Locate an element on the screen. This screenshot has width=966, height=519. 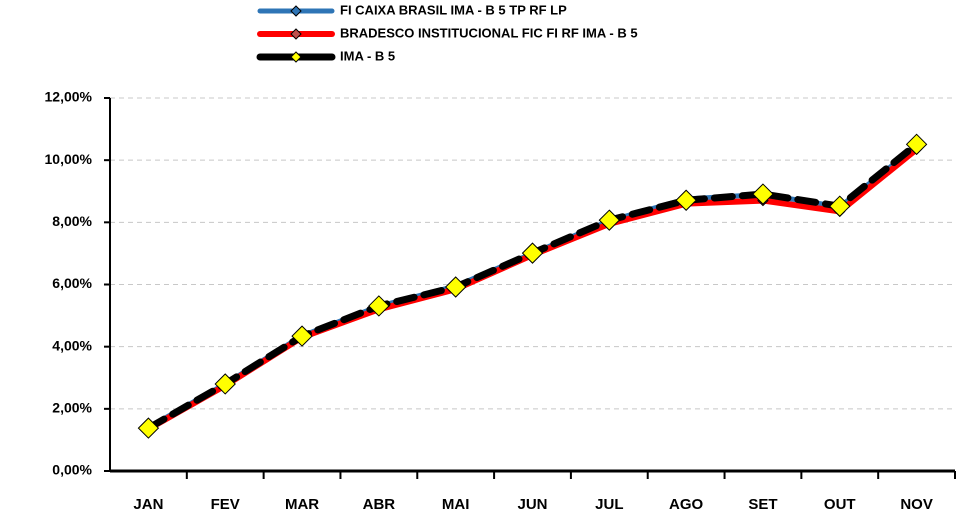
x-tick-label: ABR is located at coordinates (379, 504).